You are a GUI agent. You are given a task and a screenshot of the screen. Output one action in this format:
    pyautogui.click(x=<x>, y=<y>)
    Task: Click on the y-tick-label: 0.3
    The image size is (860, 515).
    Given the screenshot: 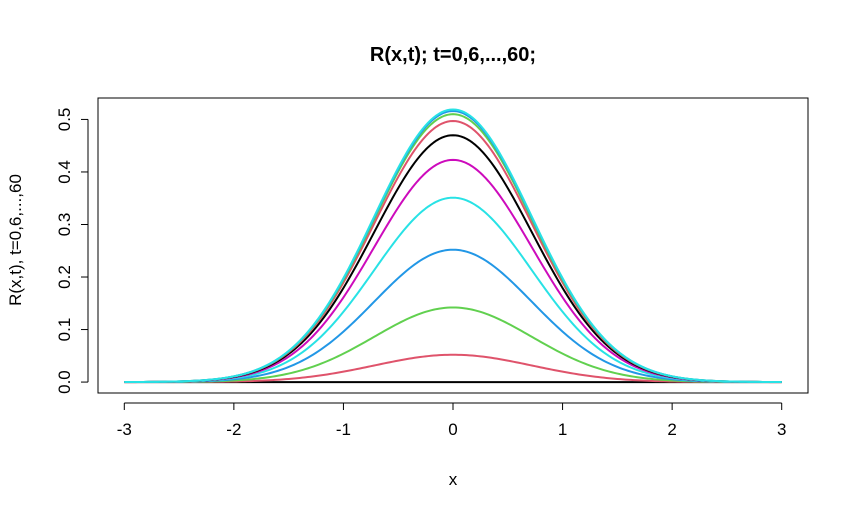 What is the action you would take?
    pyautogui.click(x=64, y=225)
    